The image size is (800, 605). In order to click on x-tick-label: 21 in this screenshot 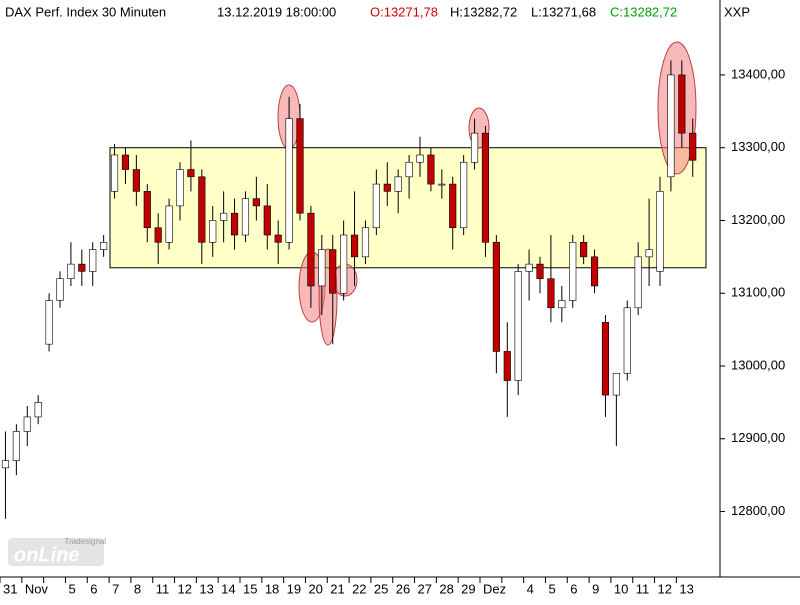, I will do `click(337, 588)`.